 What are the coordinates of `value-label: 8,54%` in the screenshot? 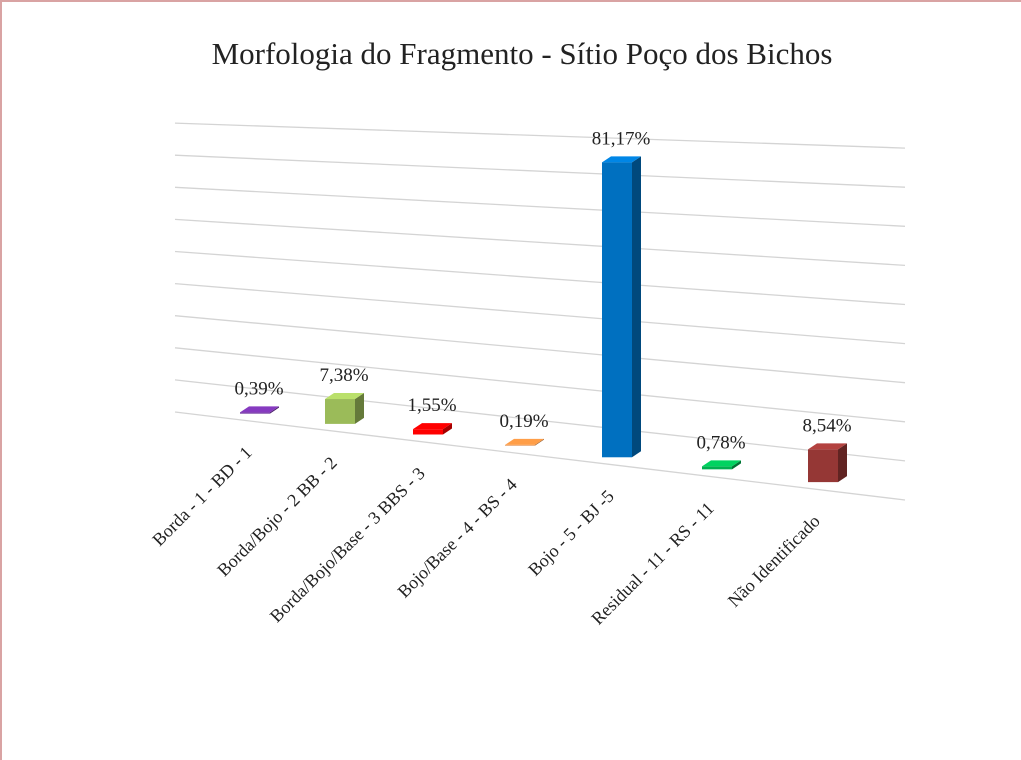 It's located at (826, 425).